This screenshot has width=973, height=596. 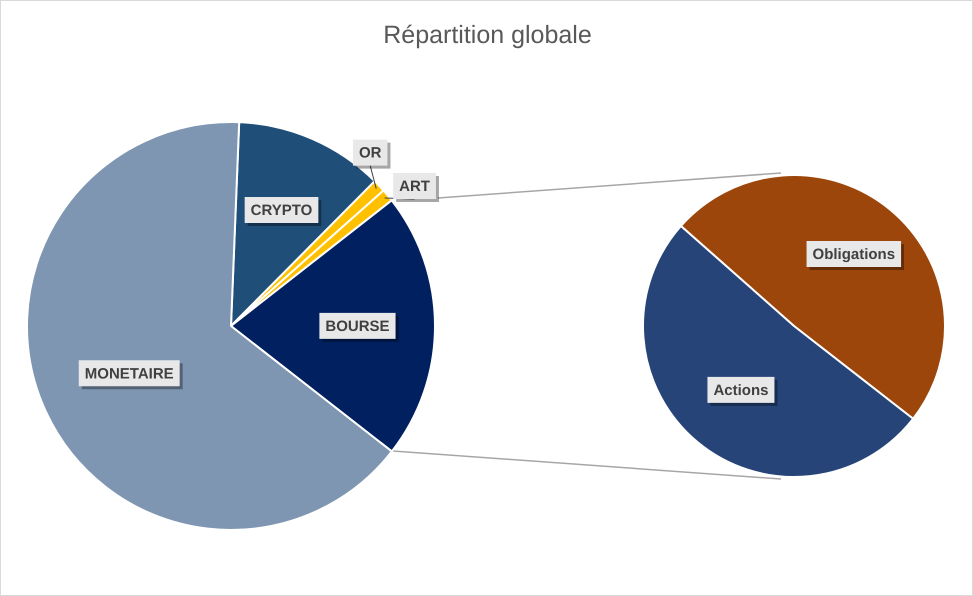 What do you see at coordinates (740, 391) in the screenshot?
I see `slice-label: Actions` at bounding box center [740, 391].